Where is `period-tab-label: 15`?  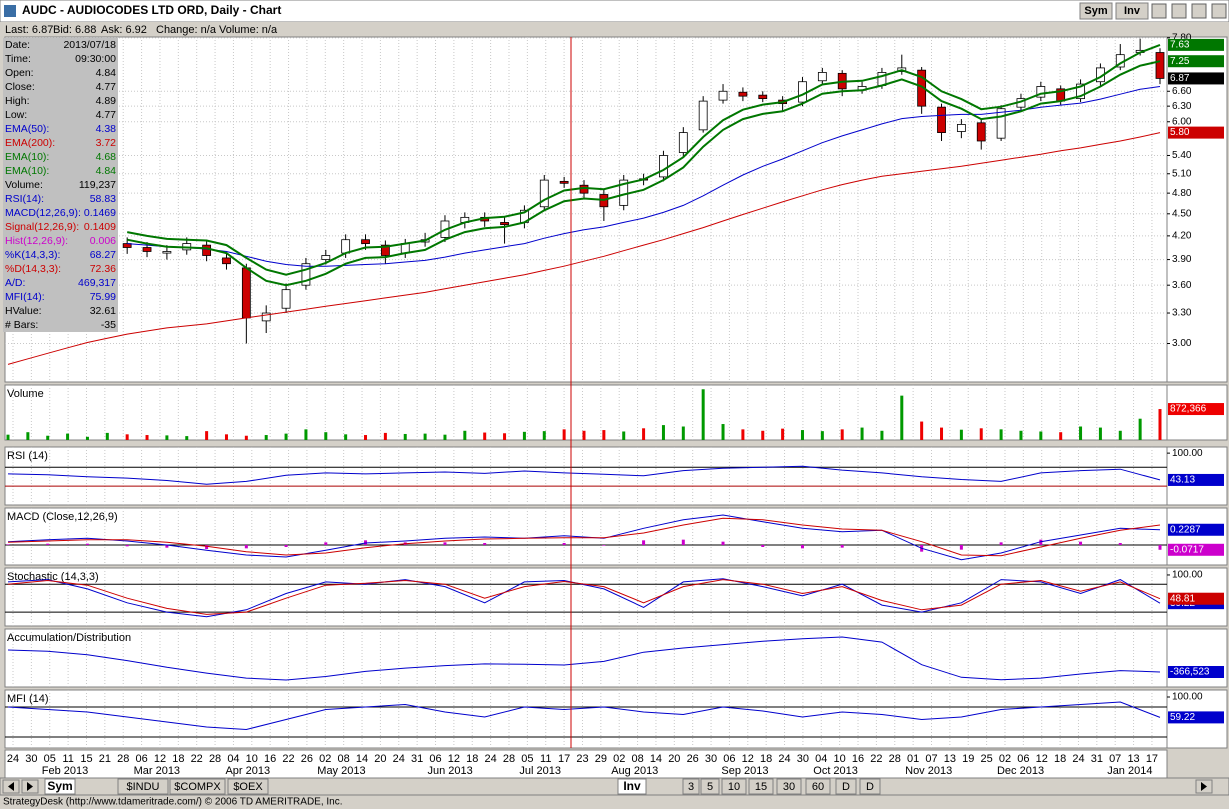
period-tab-label: 15 is located at coordinates (761, 787).